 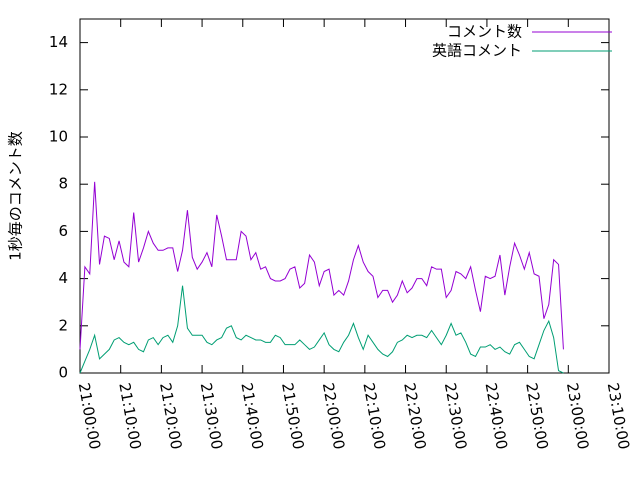 What do you see at coordinates (58, 42) in the screenshot?
I see `y-tick-label: 14` at bounding box center [58, 42].